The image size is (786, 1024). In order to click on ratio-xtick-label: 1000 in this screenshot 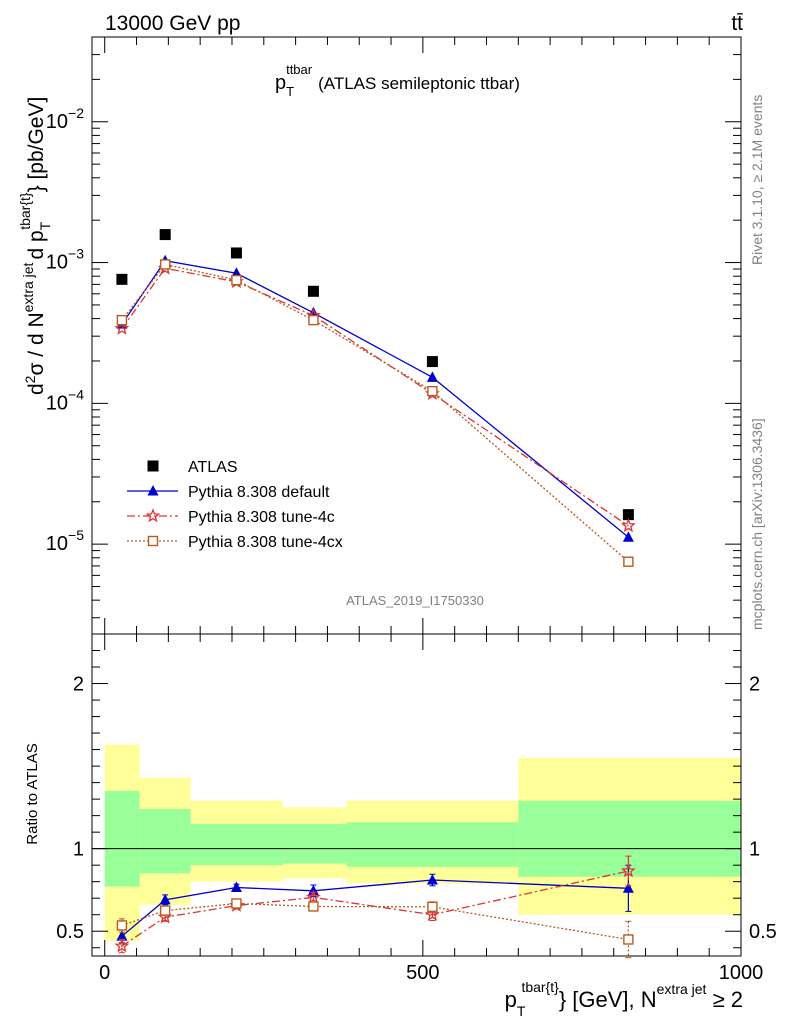, I will do `click(741, 973)`.